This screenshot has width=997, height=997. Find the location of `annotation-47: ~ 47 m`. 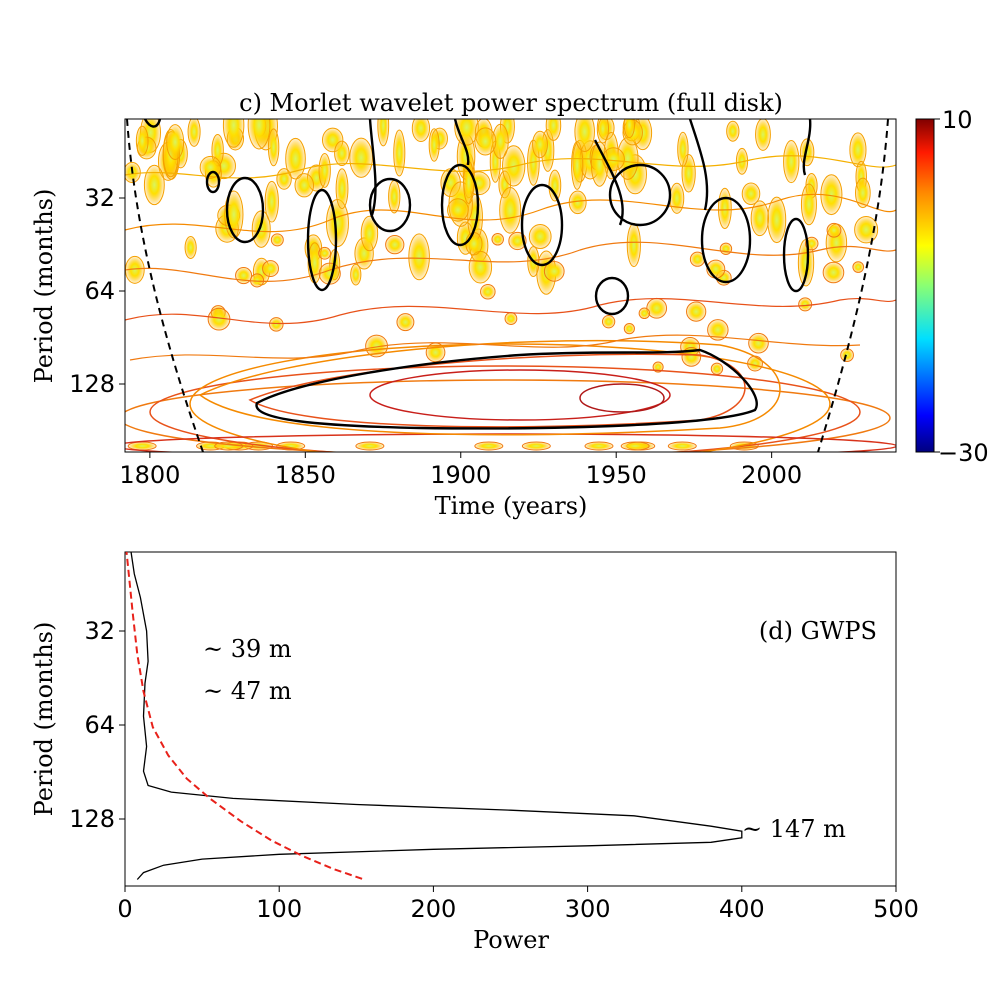

annotation-47: ~ 47 m is located at coordinates (247, 691).